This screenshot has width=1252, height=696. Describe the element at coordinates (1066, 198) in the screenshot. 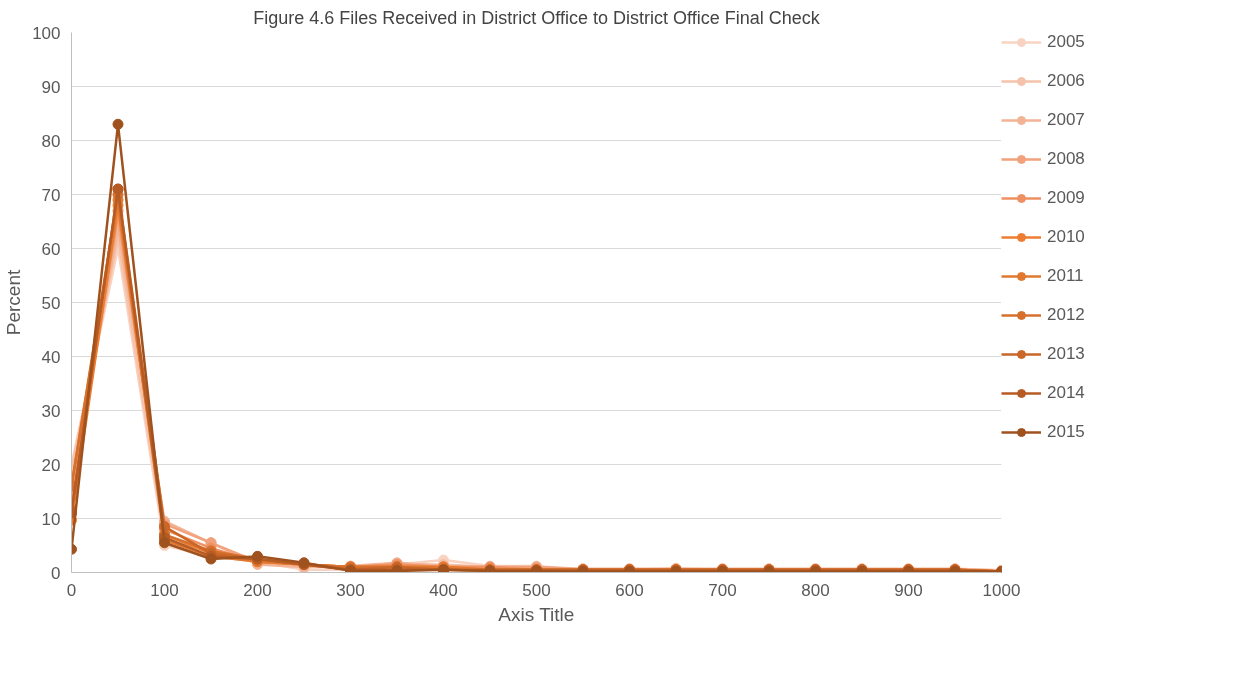

I see `legend-label: 2009` at that location.